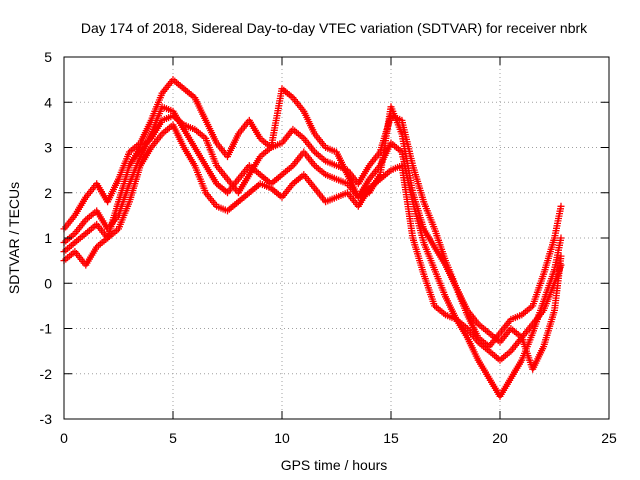 This screenshot has height=480, width=640. Describe the element at coordinates (64, 438) in the screenshot. I see `x-tick-label: 0` at that location.